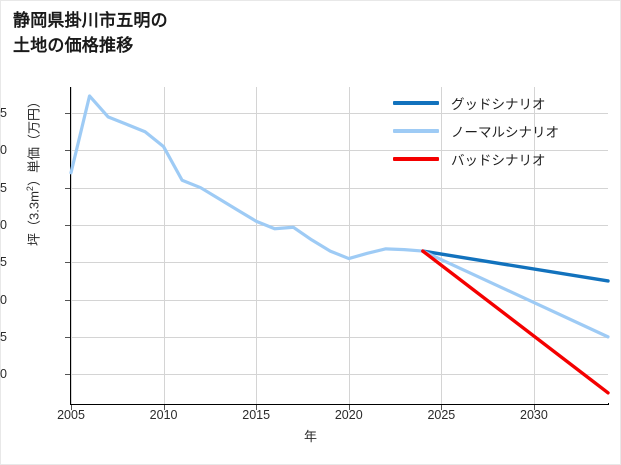 The width and height of the screenshot is (621, 465). I want to click on y-tick-label: 10.5, so click(3, 113).